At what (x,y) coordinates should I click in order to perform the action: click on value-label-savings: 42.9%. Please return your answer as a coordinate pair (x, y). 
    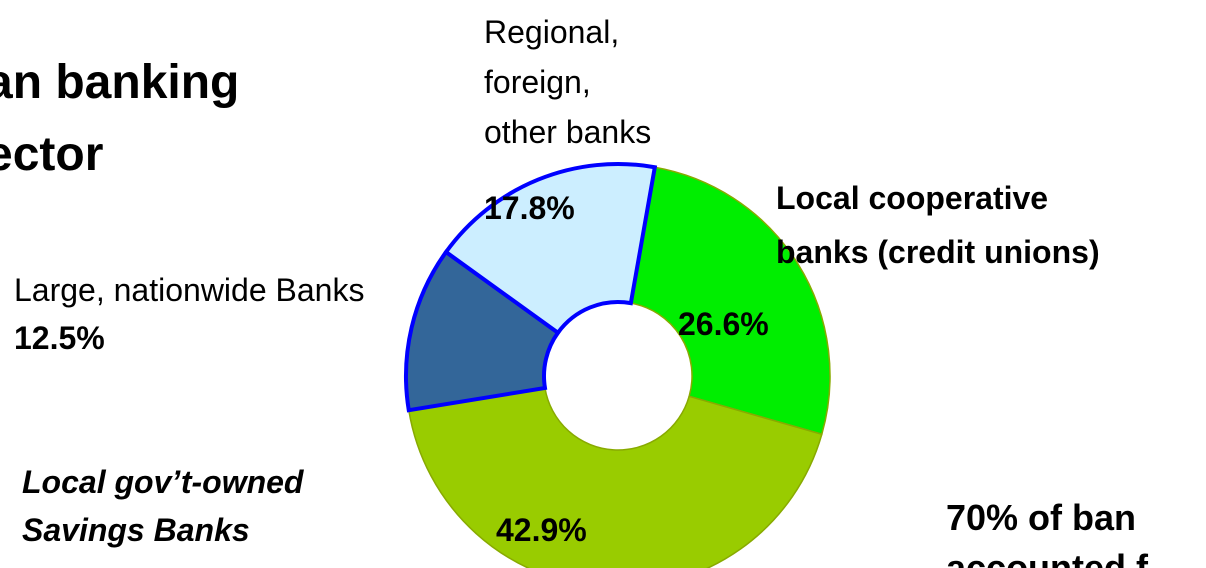
    Looking at the image, I should click on (541, 530).